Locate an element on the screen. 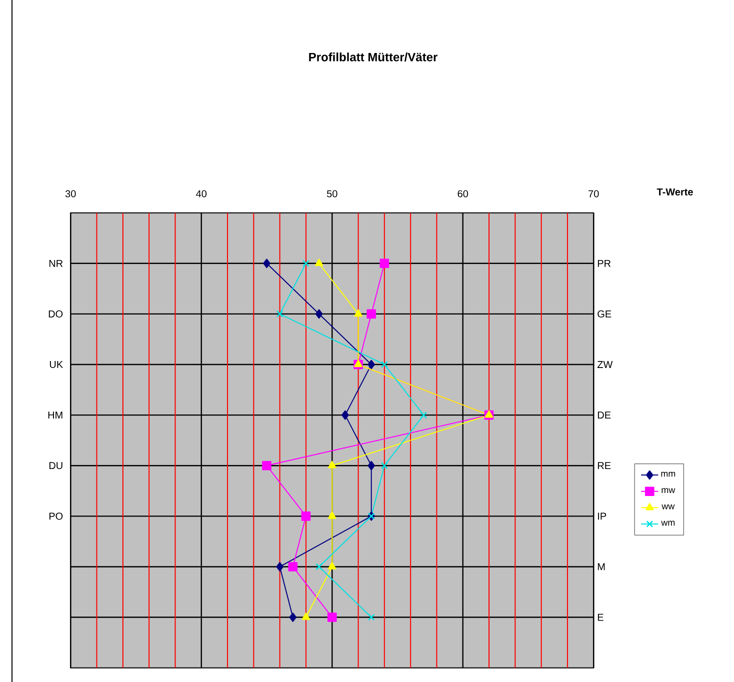 This screenshot has height=682, width=734. y2-tick-label: RE is located at coordinates (604, 466).